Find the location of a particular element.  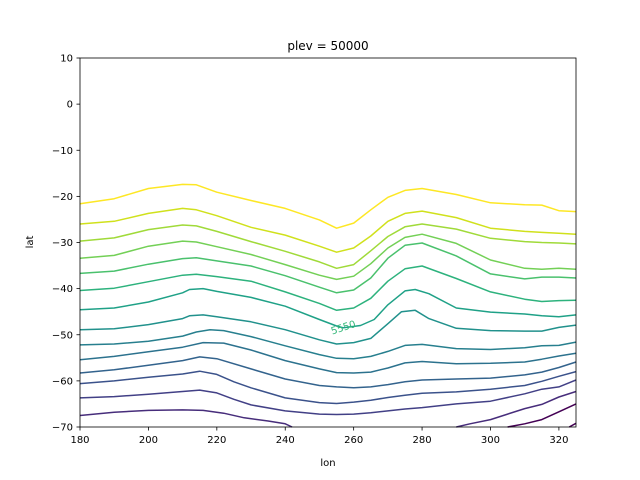

x-tick-label: 220 is located at coordinates (216, 440).